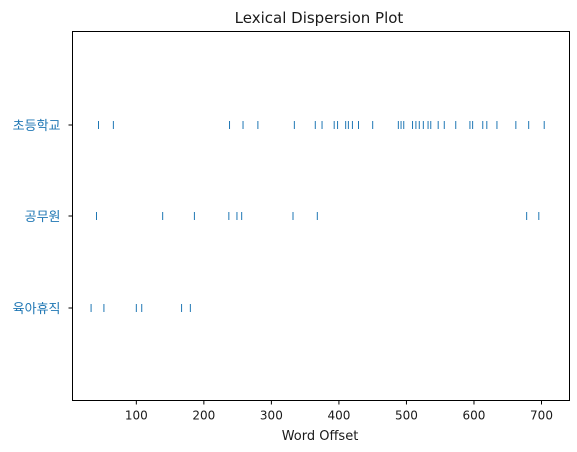 This screenshot has width=577, height=452. Describe the element at coordinates (271, 416) in the screenshot. I see `x-tick-label: 300` at that location.